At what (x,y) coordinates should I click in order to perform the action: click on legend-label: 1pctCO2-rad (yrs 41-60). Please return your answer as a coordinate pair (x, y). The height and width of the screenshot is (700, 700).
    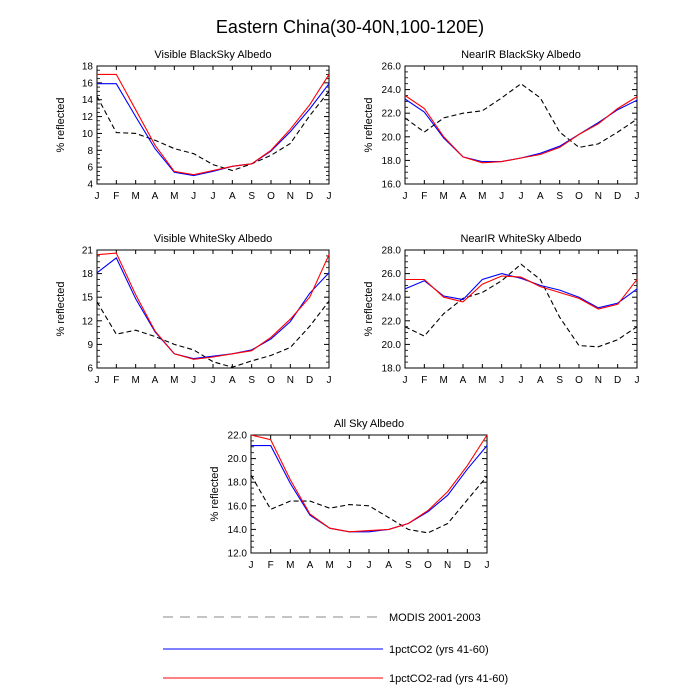
    Looking at the image, I should click on (448, 679).